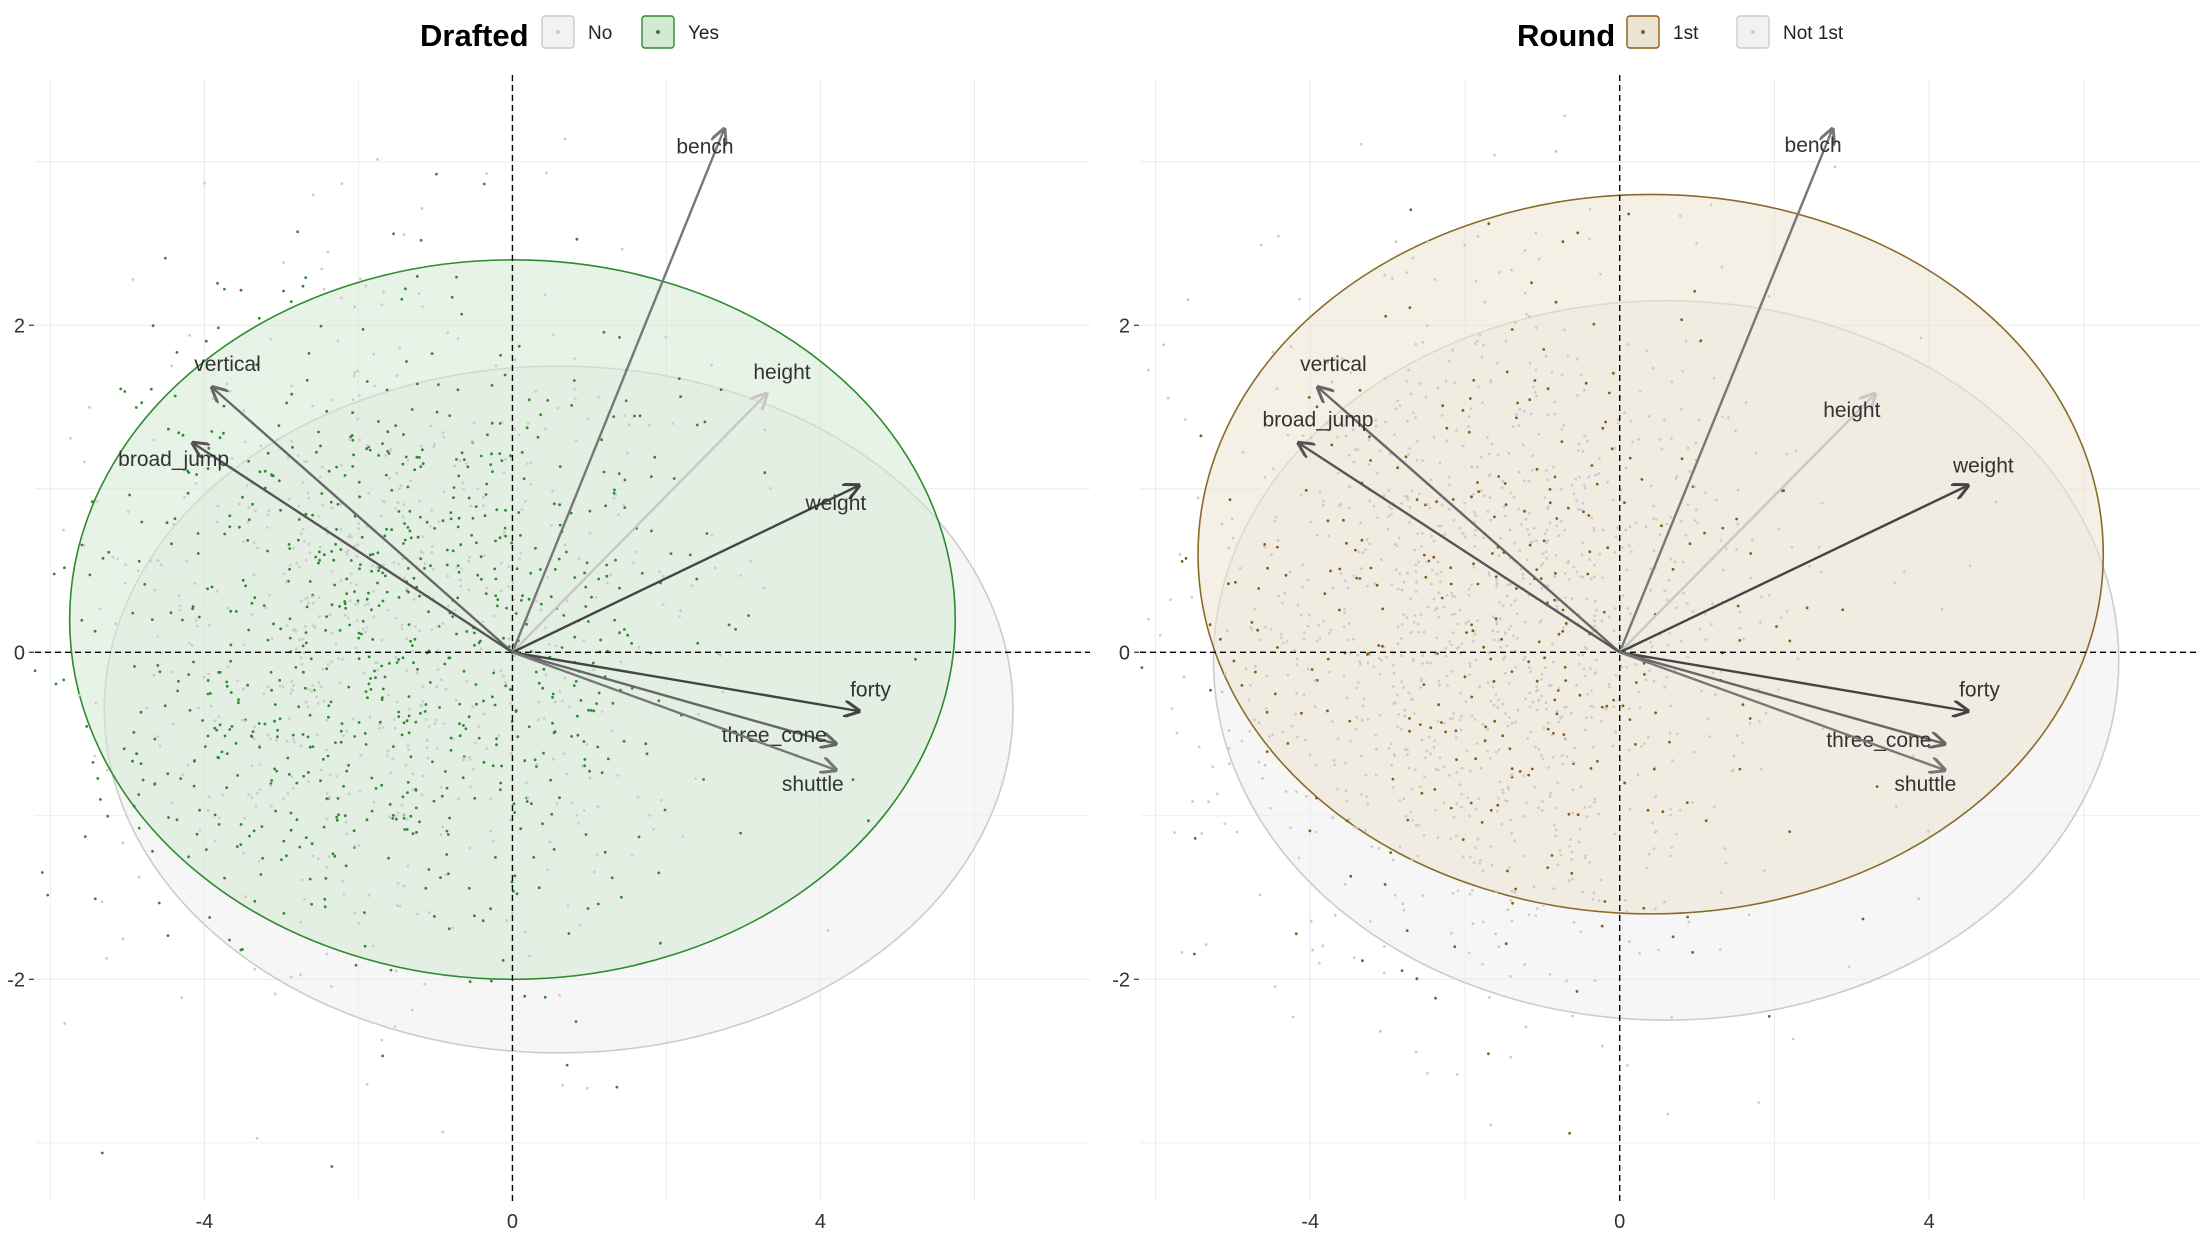 The width and height of the screenshot is (2210, 1237). What do you see at coordinates (1813, 145) in the screenshot?
I see `variable-label-bench: bench` at bounding box center [1813, 145].